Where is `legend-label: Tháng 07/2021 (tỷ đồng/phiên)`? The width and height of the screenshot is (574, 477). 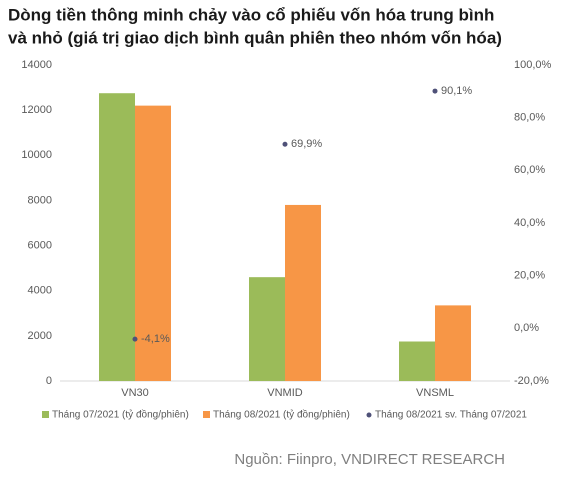 legend-label: Tháng 07/2021 (tỷ đồng/phiên) is located at coordinates (120, 415).